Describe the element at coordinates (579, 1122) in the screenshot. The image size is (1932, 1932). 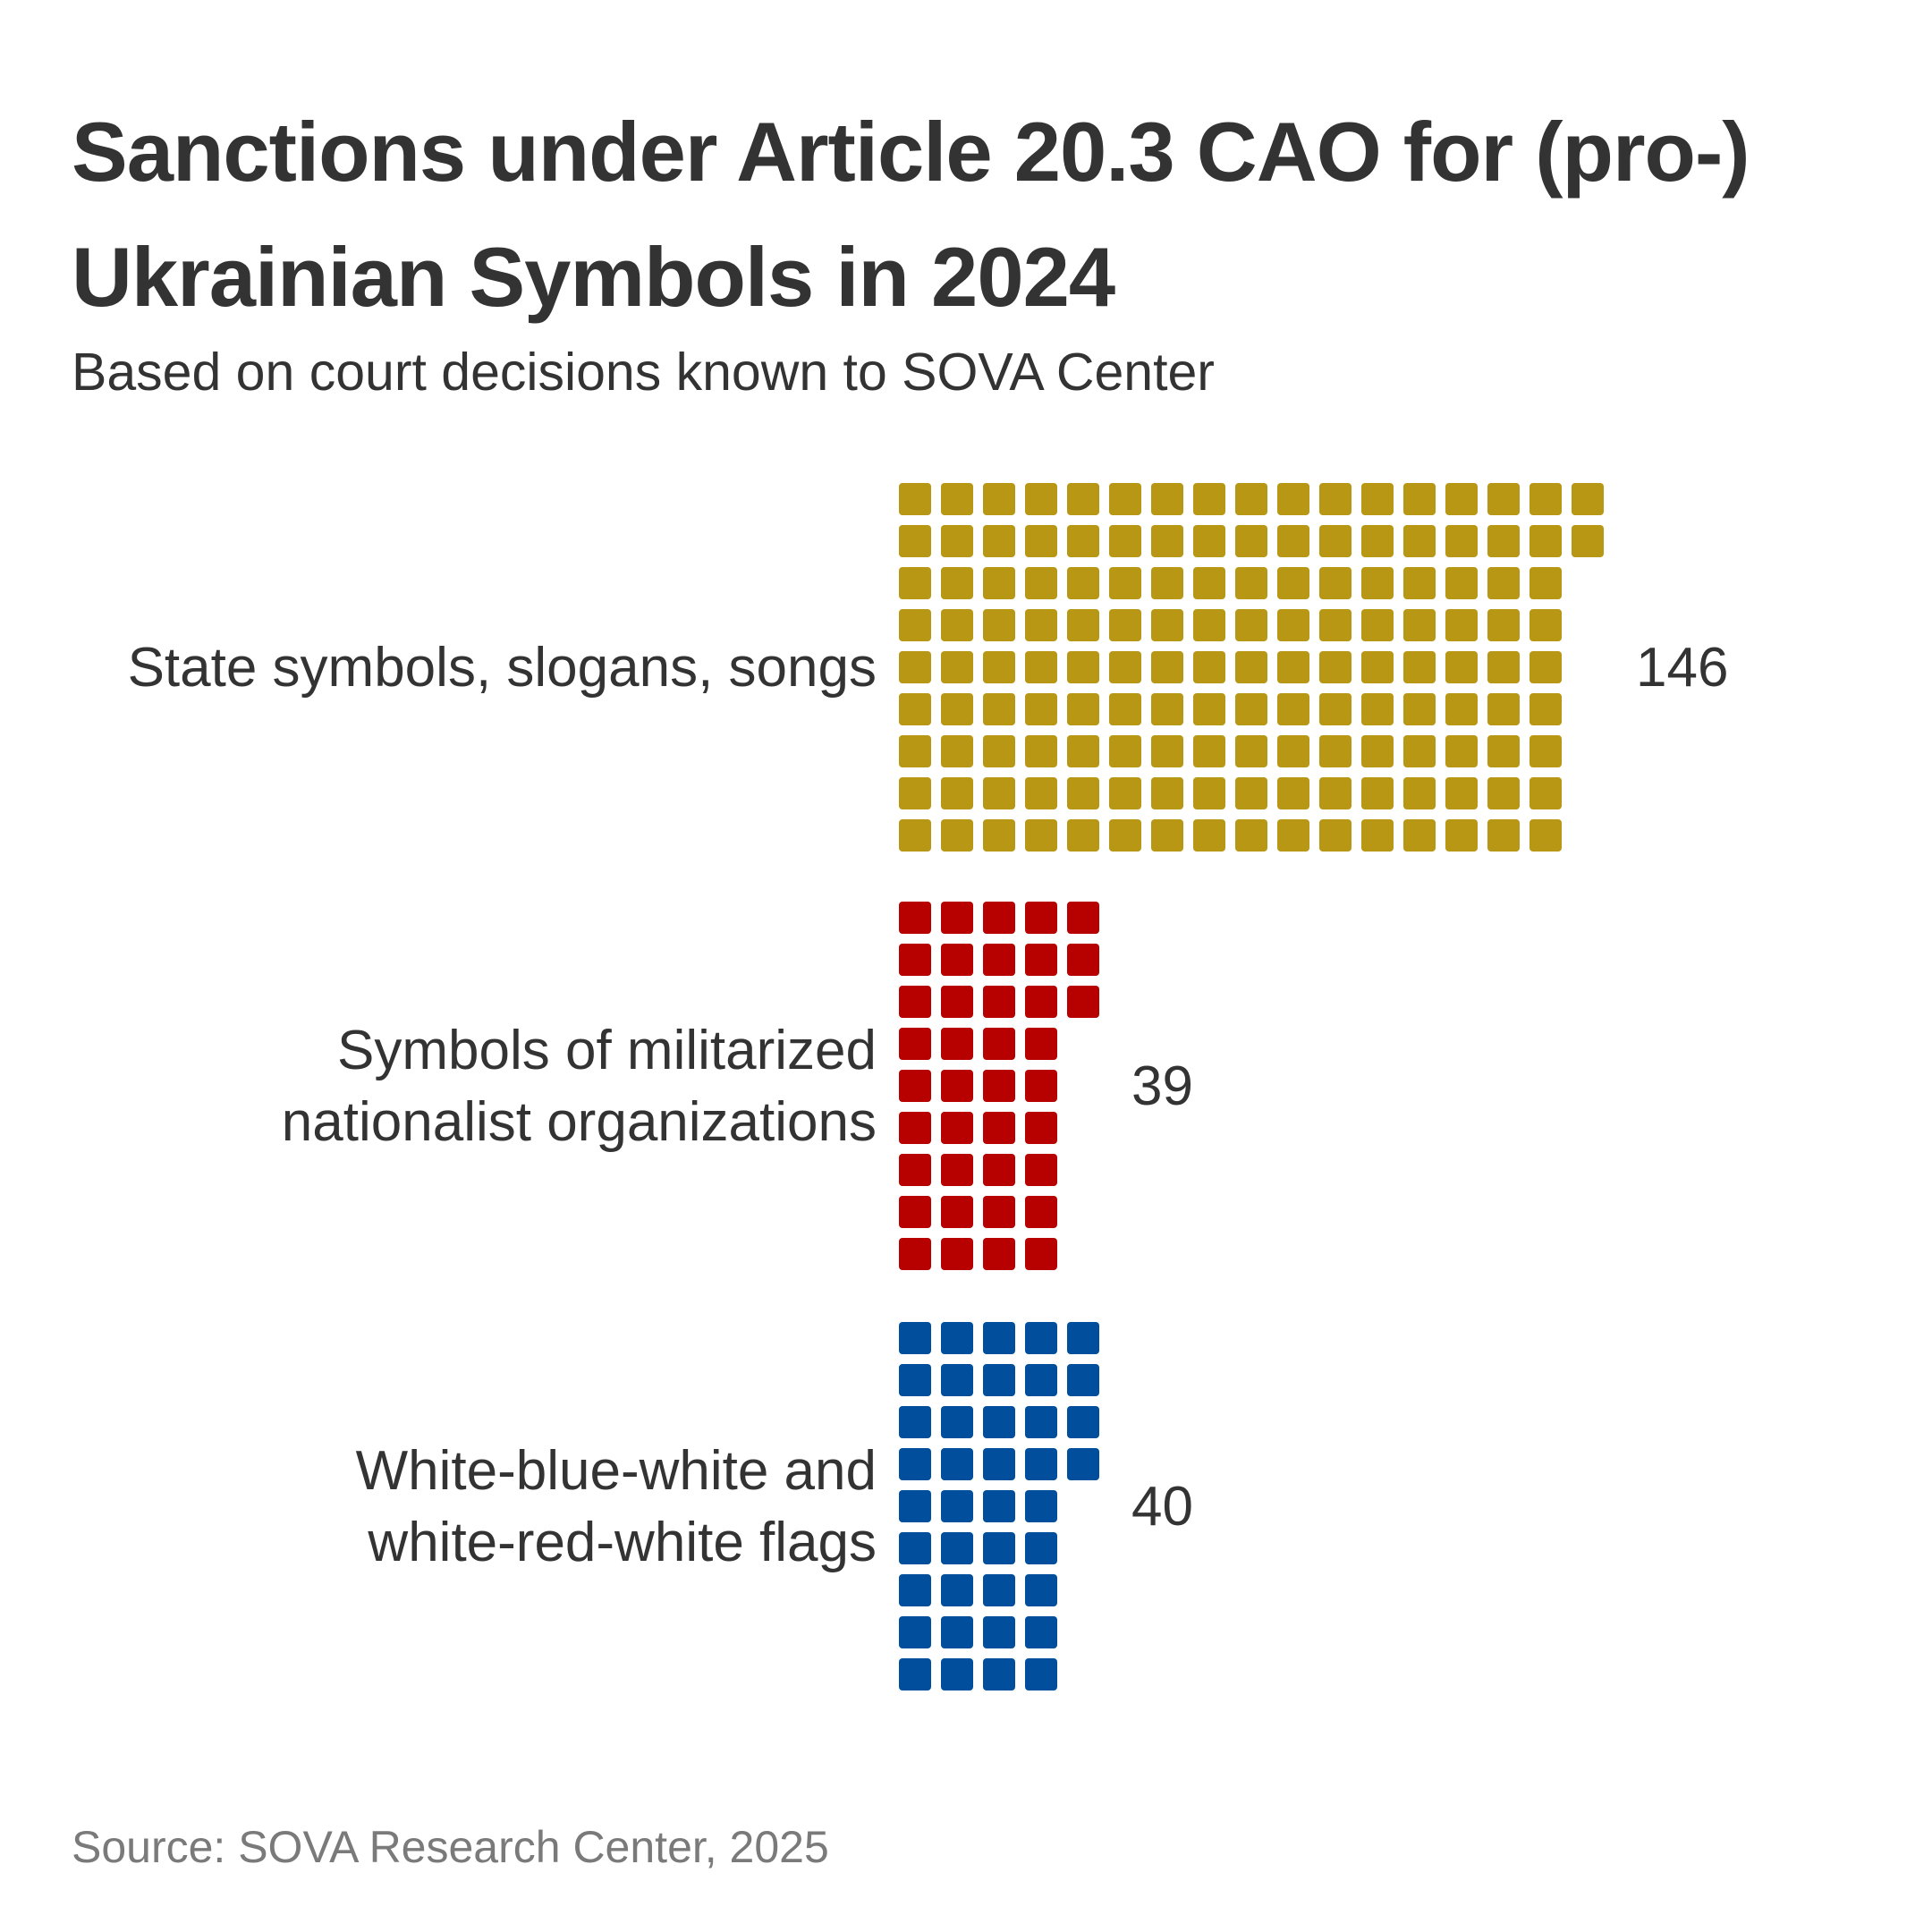
I see `category-label: nationalist organizations` at that location.